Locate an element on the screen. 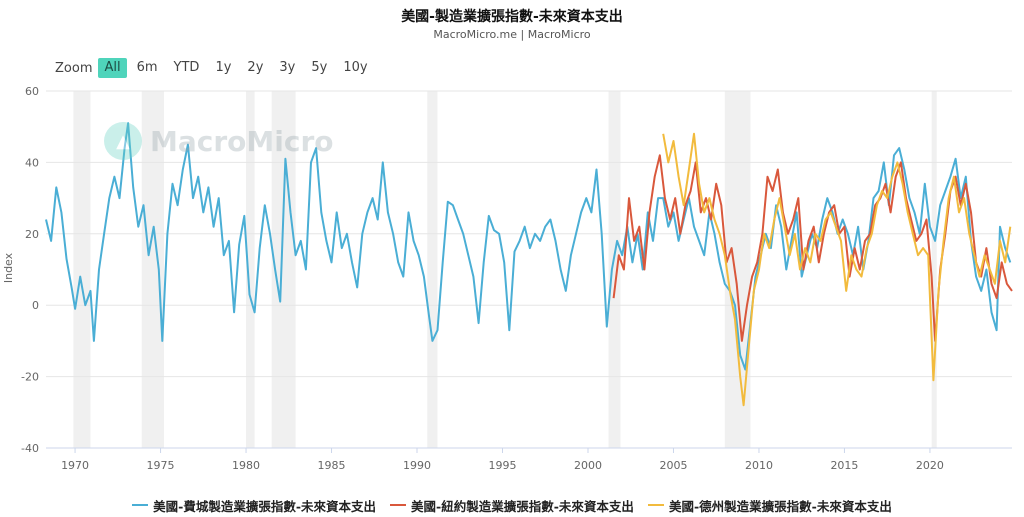 The image size is (1024, 517). x-tick-label: 1970 is located at coordinates (75, 465).